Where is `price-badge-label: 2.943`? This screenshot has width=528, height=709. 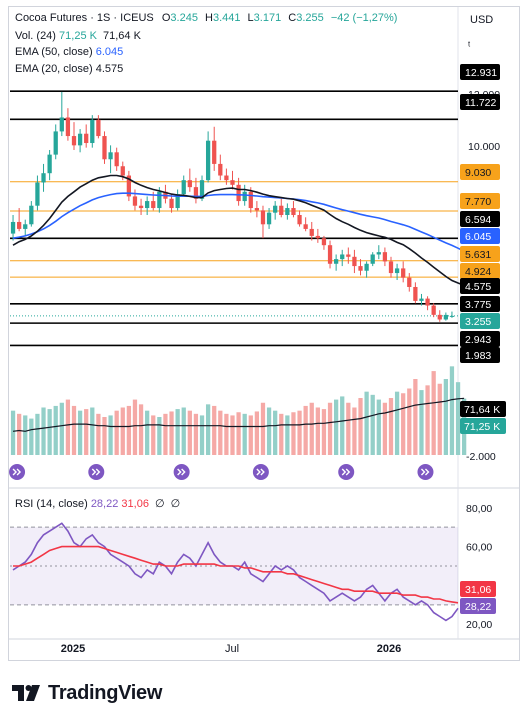
price-badge-label: 2.943 is located at coordinates (478, 340).